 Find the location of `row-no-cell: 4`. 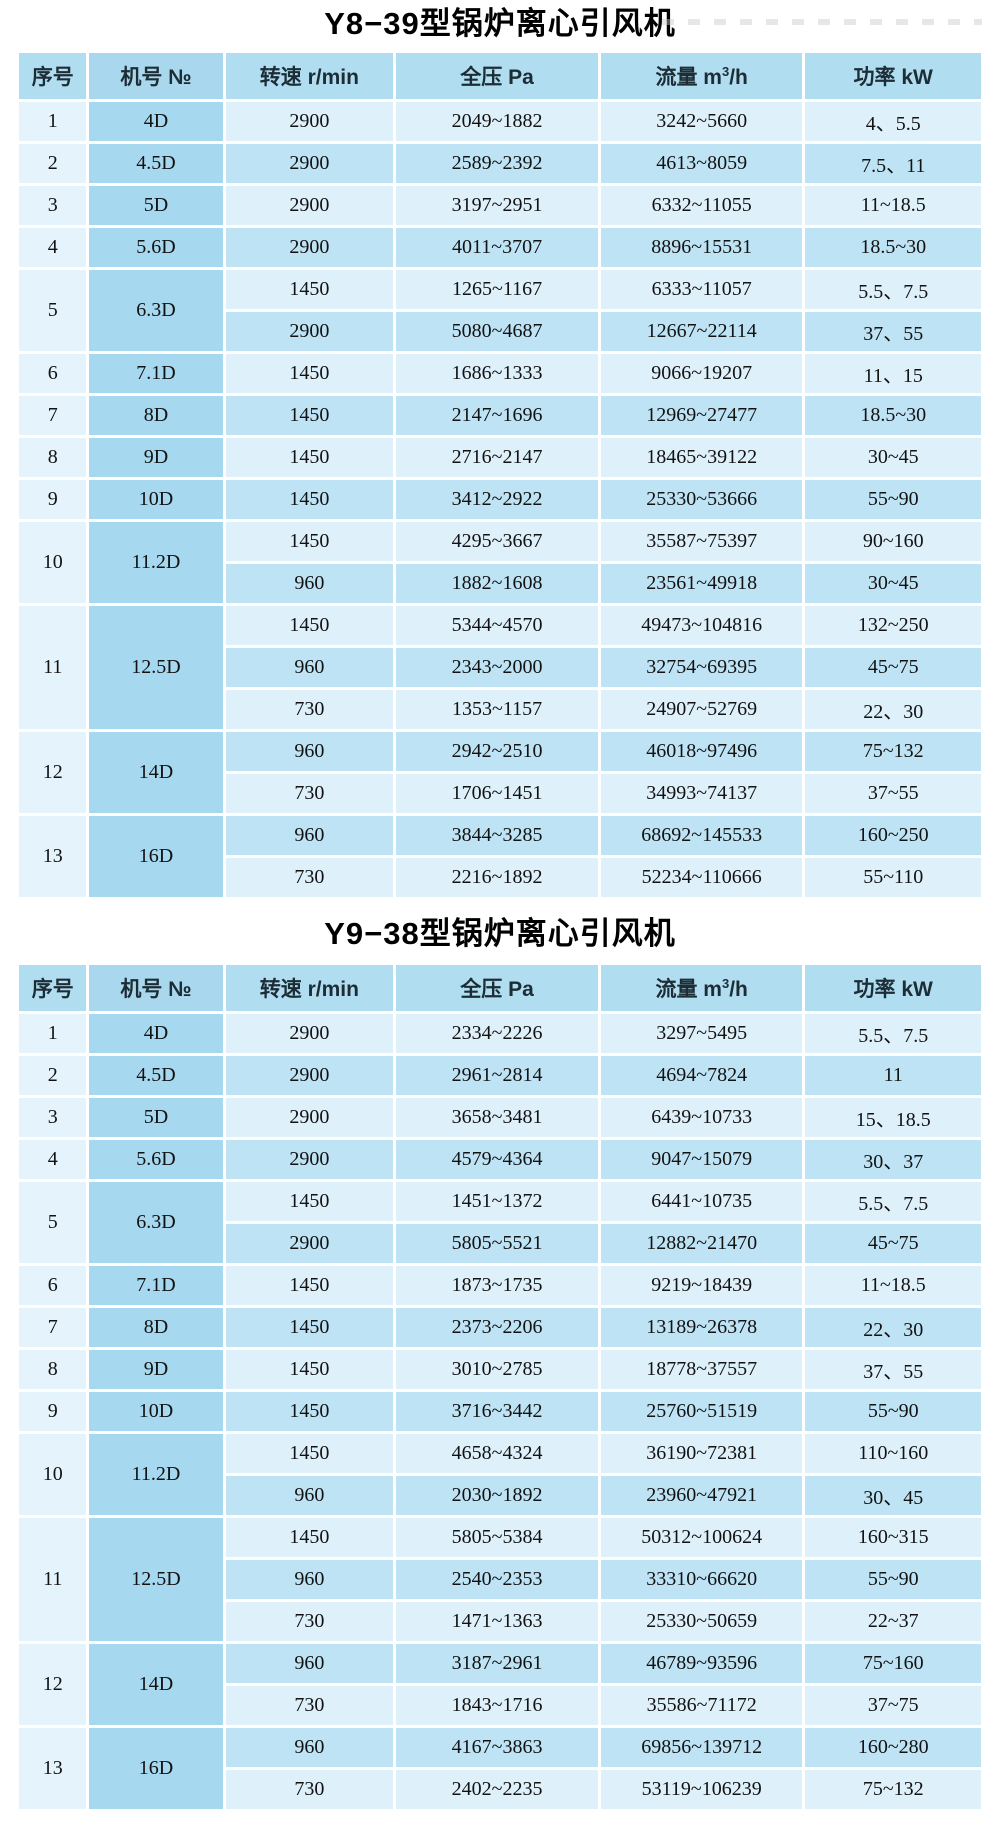

row-no-cell: 4 is located at coordinates (52, 247).